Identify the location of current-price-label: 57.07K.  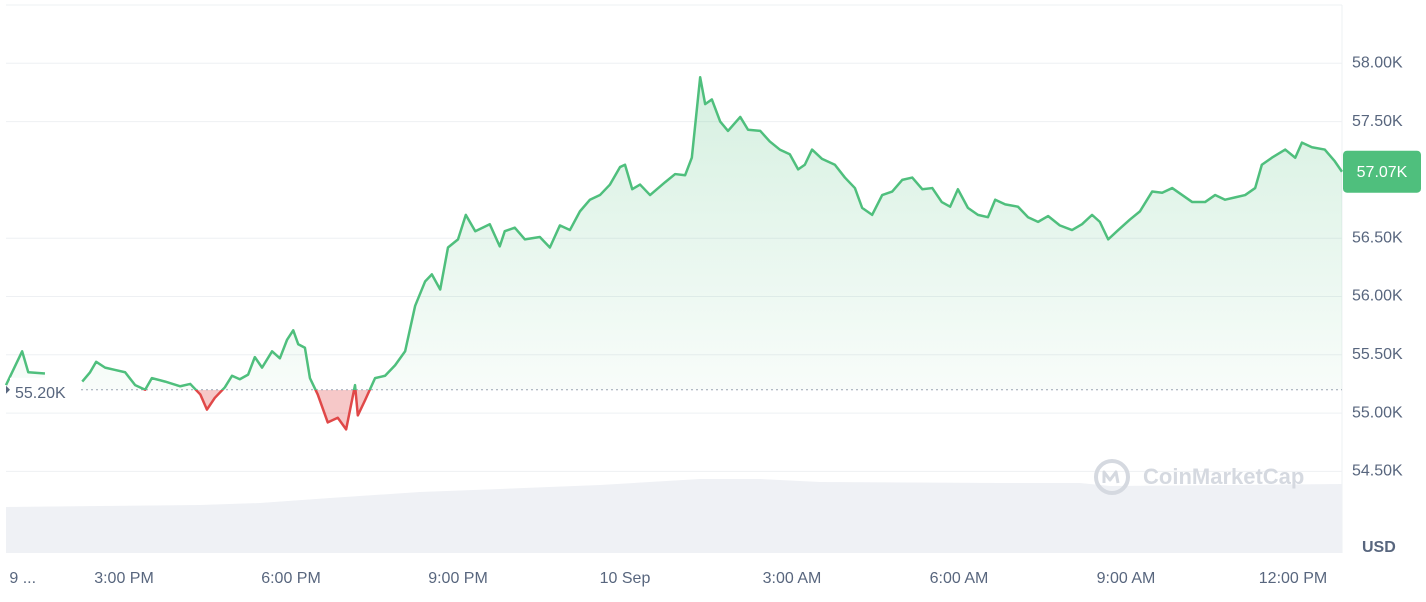
(1382, 172).